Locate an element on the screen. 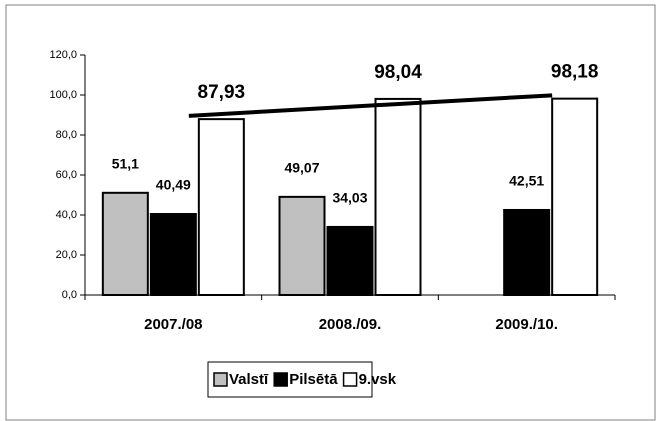 This screenshot has width=659, height=421. y-tick-label: 0,0 is located at coordinates (69, 295).